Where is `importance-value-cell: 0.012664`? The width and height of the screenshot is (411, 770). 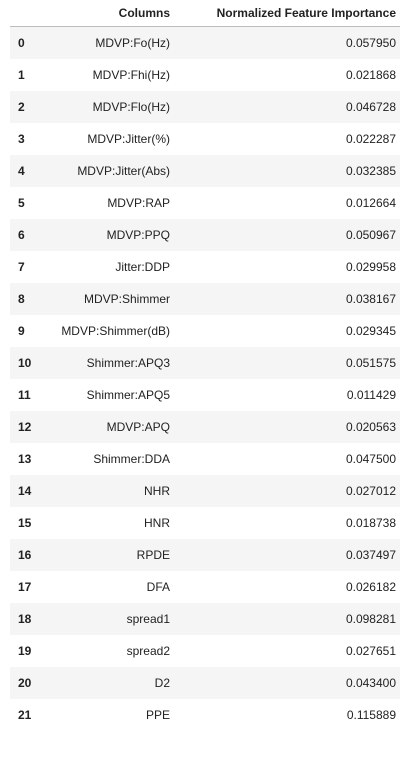 importance-value-cell: 0.012664 is located at coordinates (370, 202).